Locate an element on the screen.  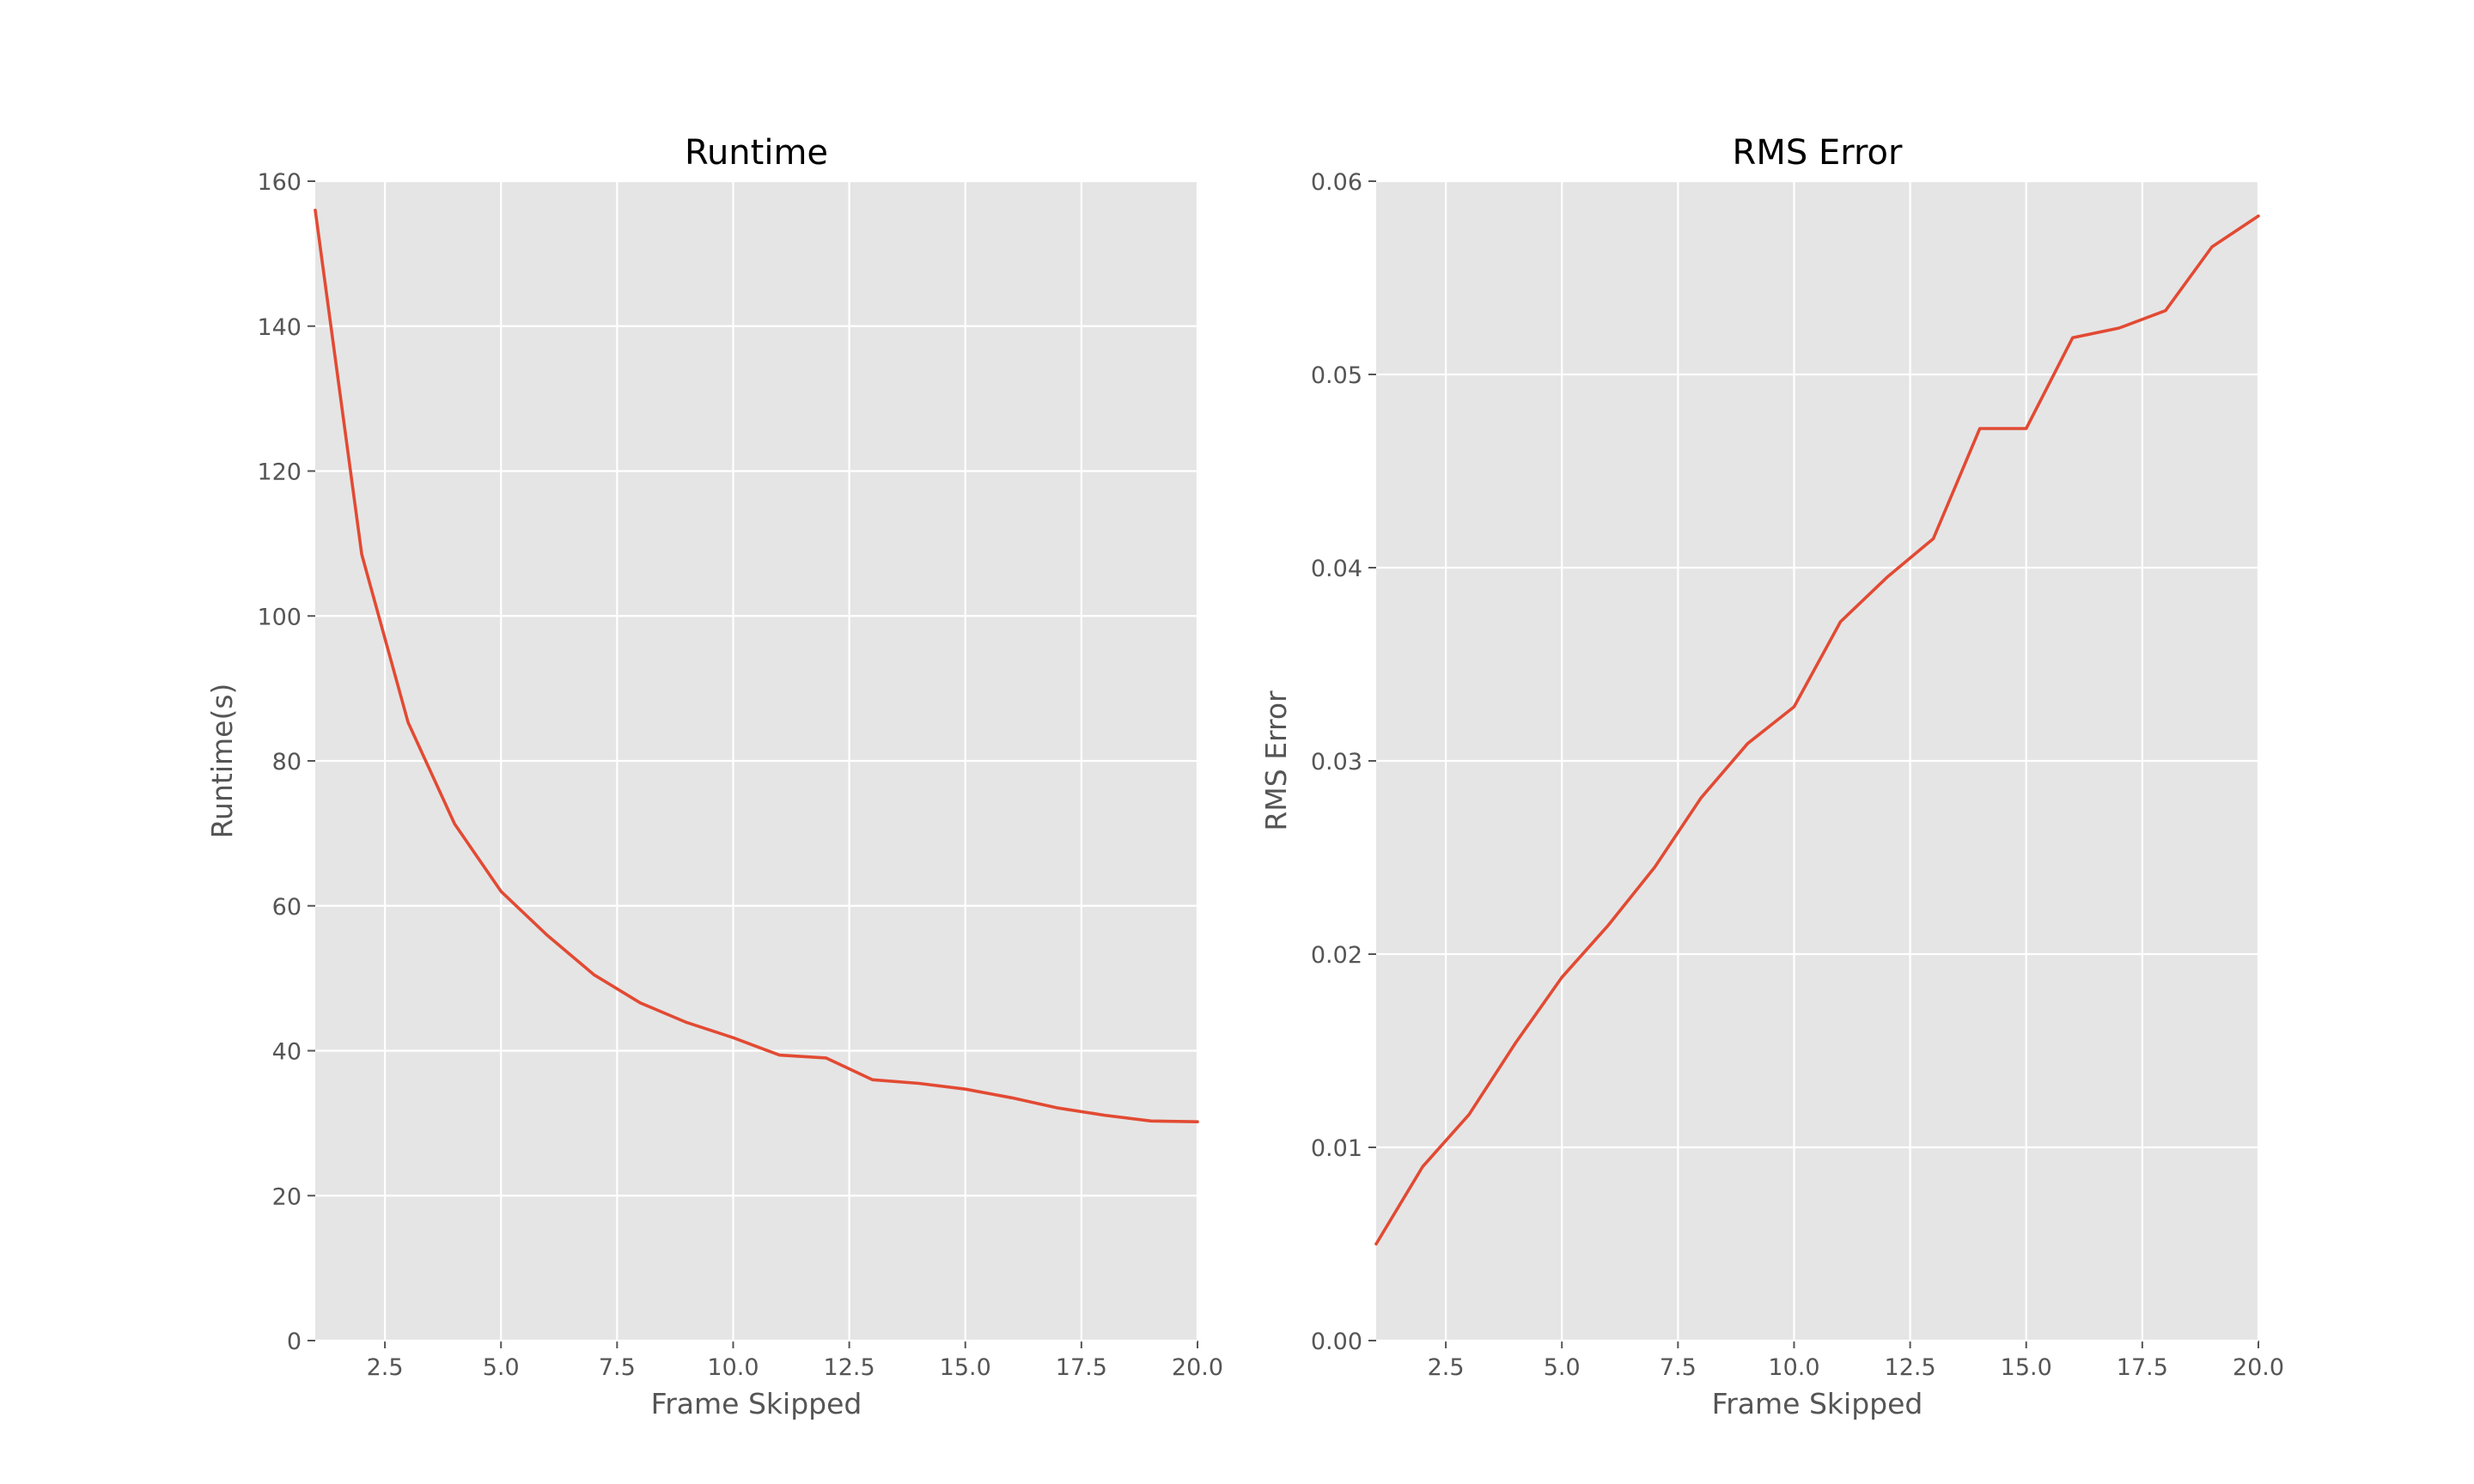
chart-title: Runtime is located at coordinates (756, 153).